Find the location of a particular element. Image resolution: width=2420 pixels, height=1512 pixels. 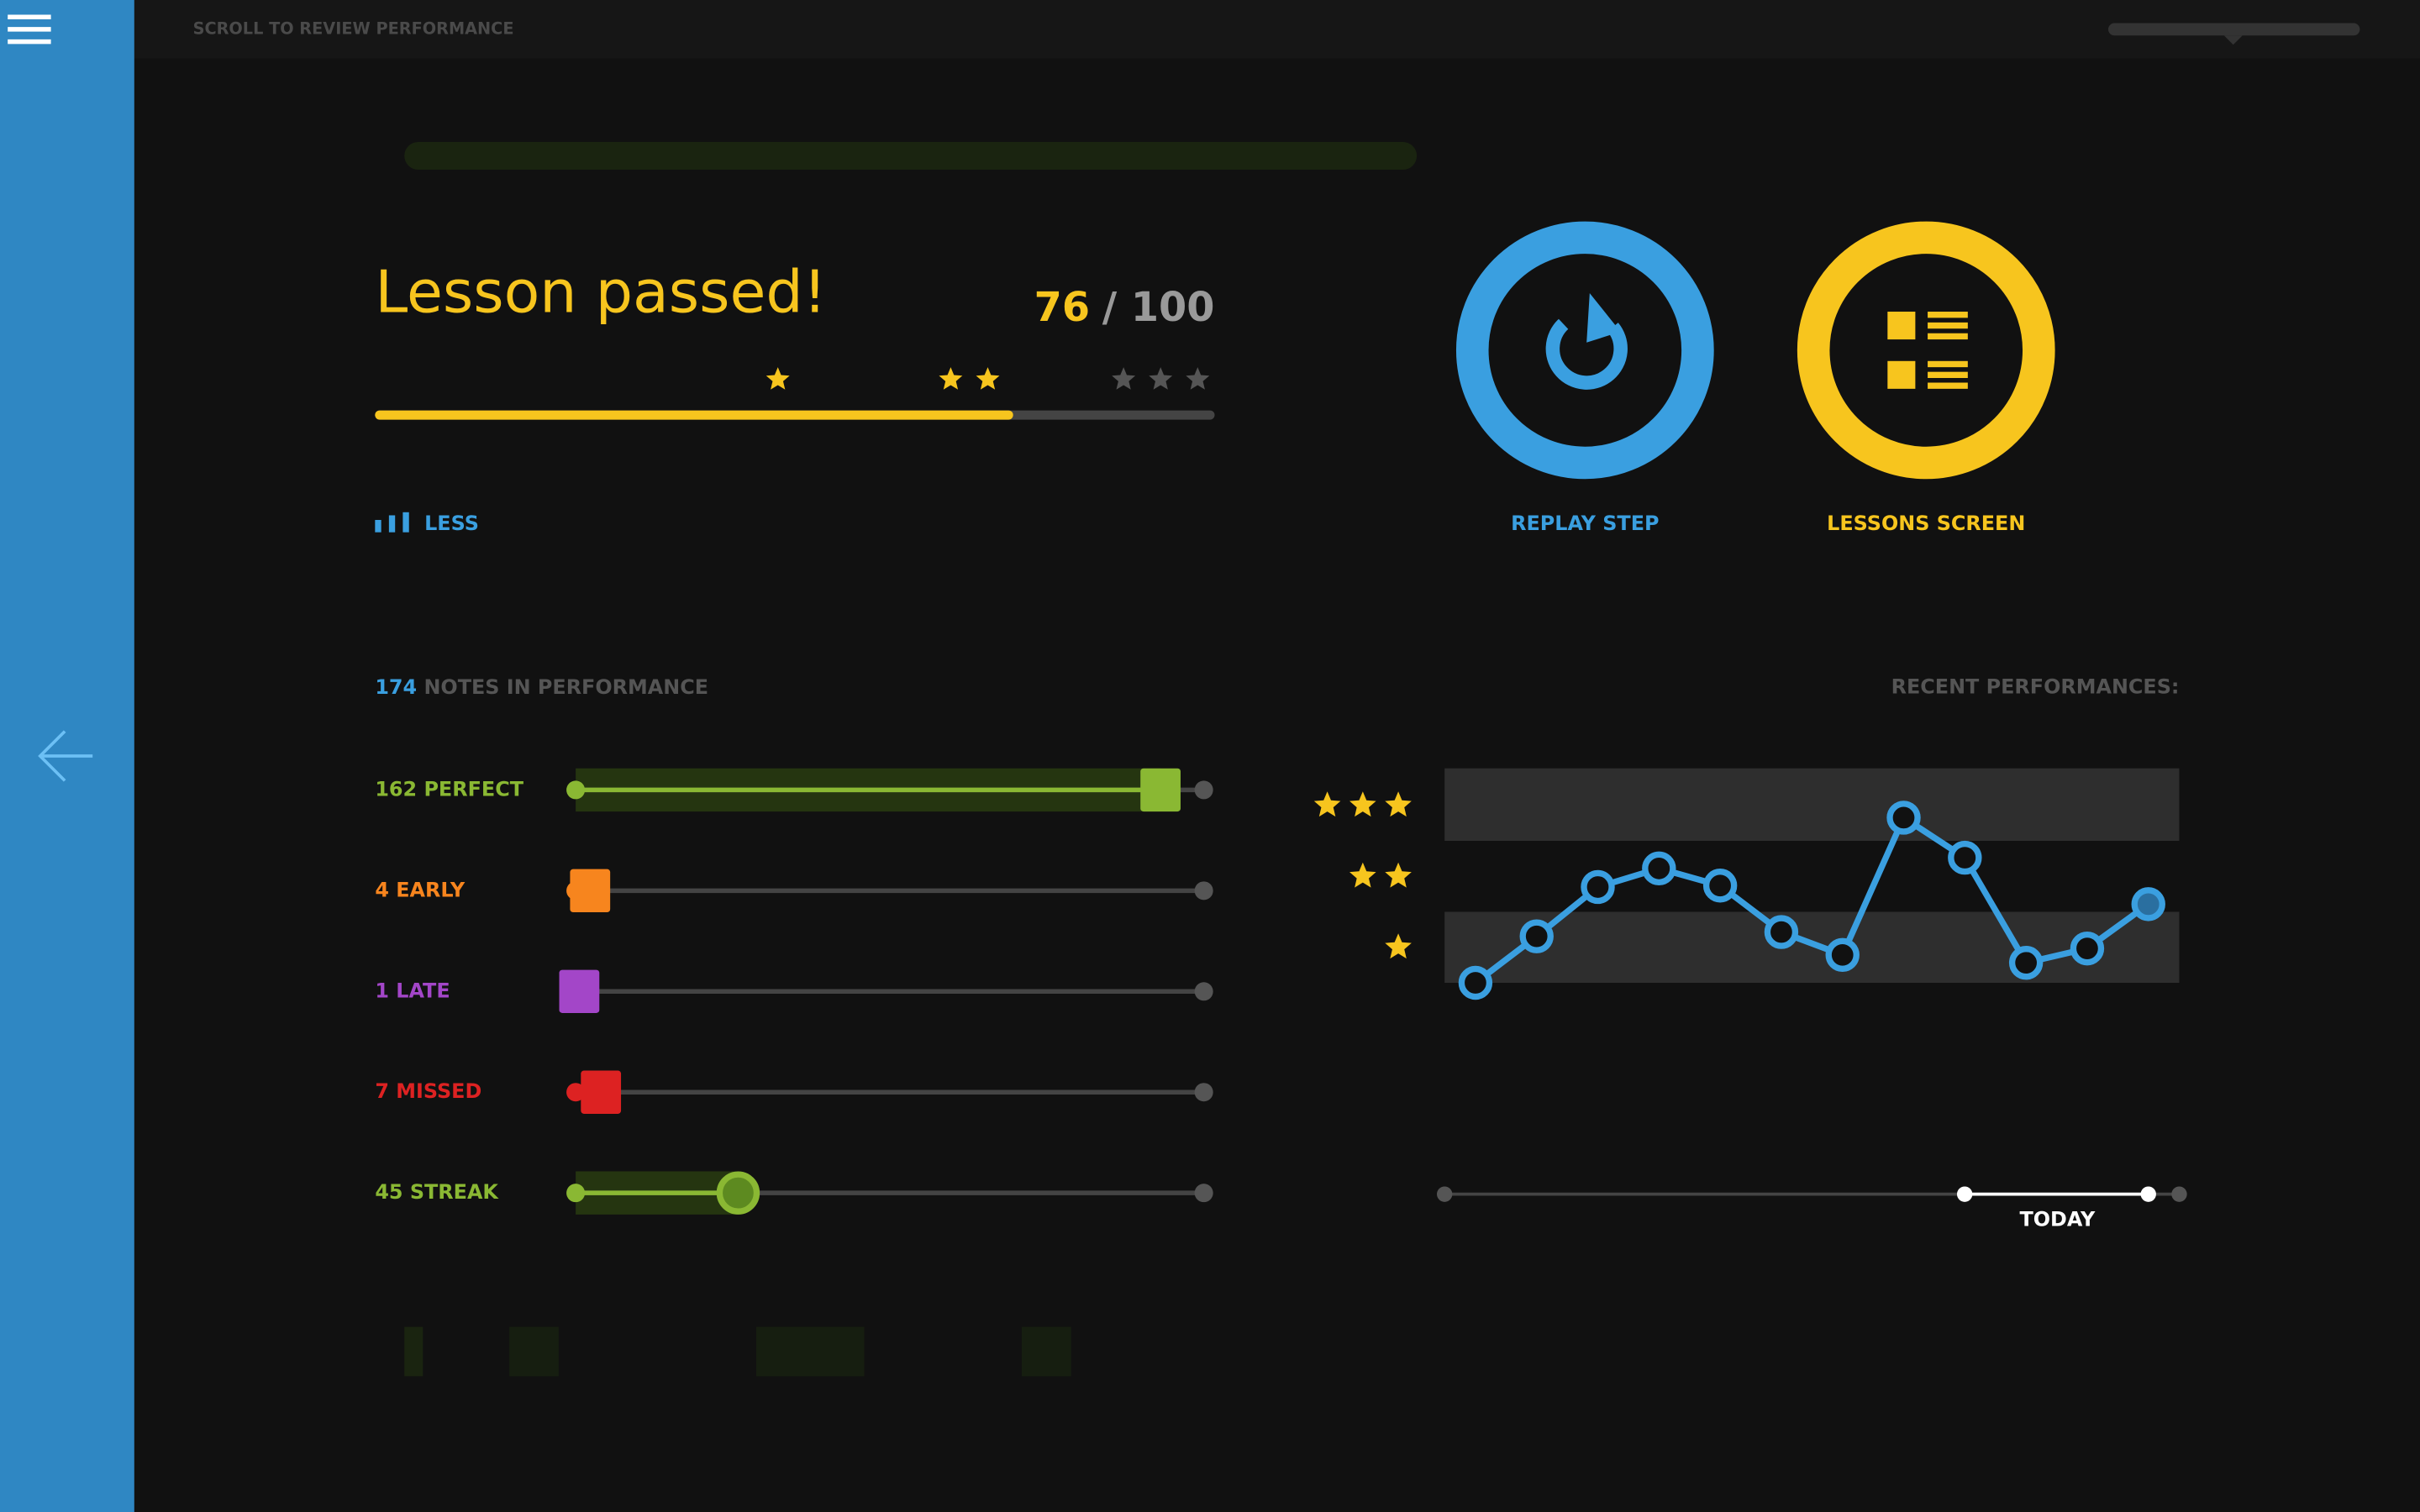

back-arrow is located at coordinates (65, 756).